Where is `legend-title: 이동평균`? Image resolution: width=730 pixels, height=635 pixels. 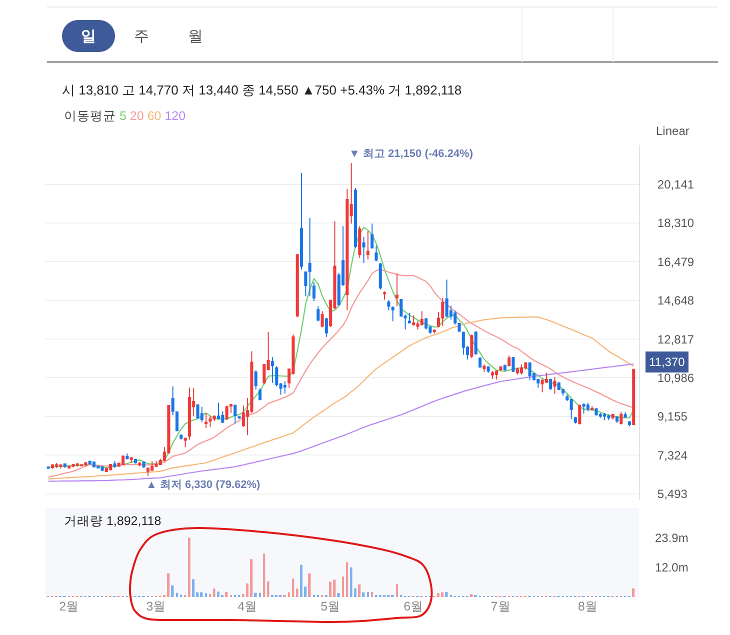
legend-title: 이동평균 is located at coordinates (90, 116).